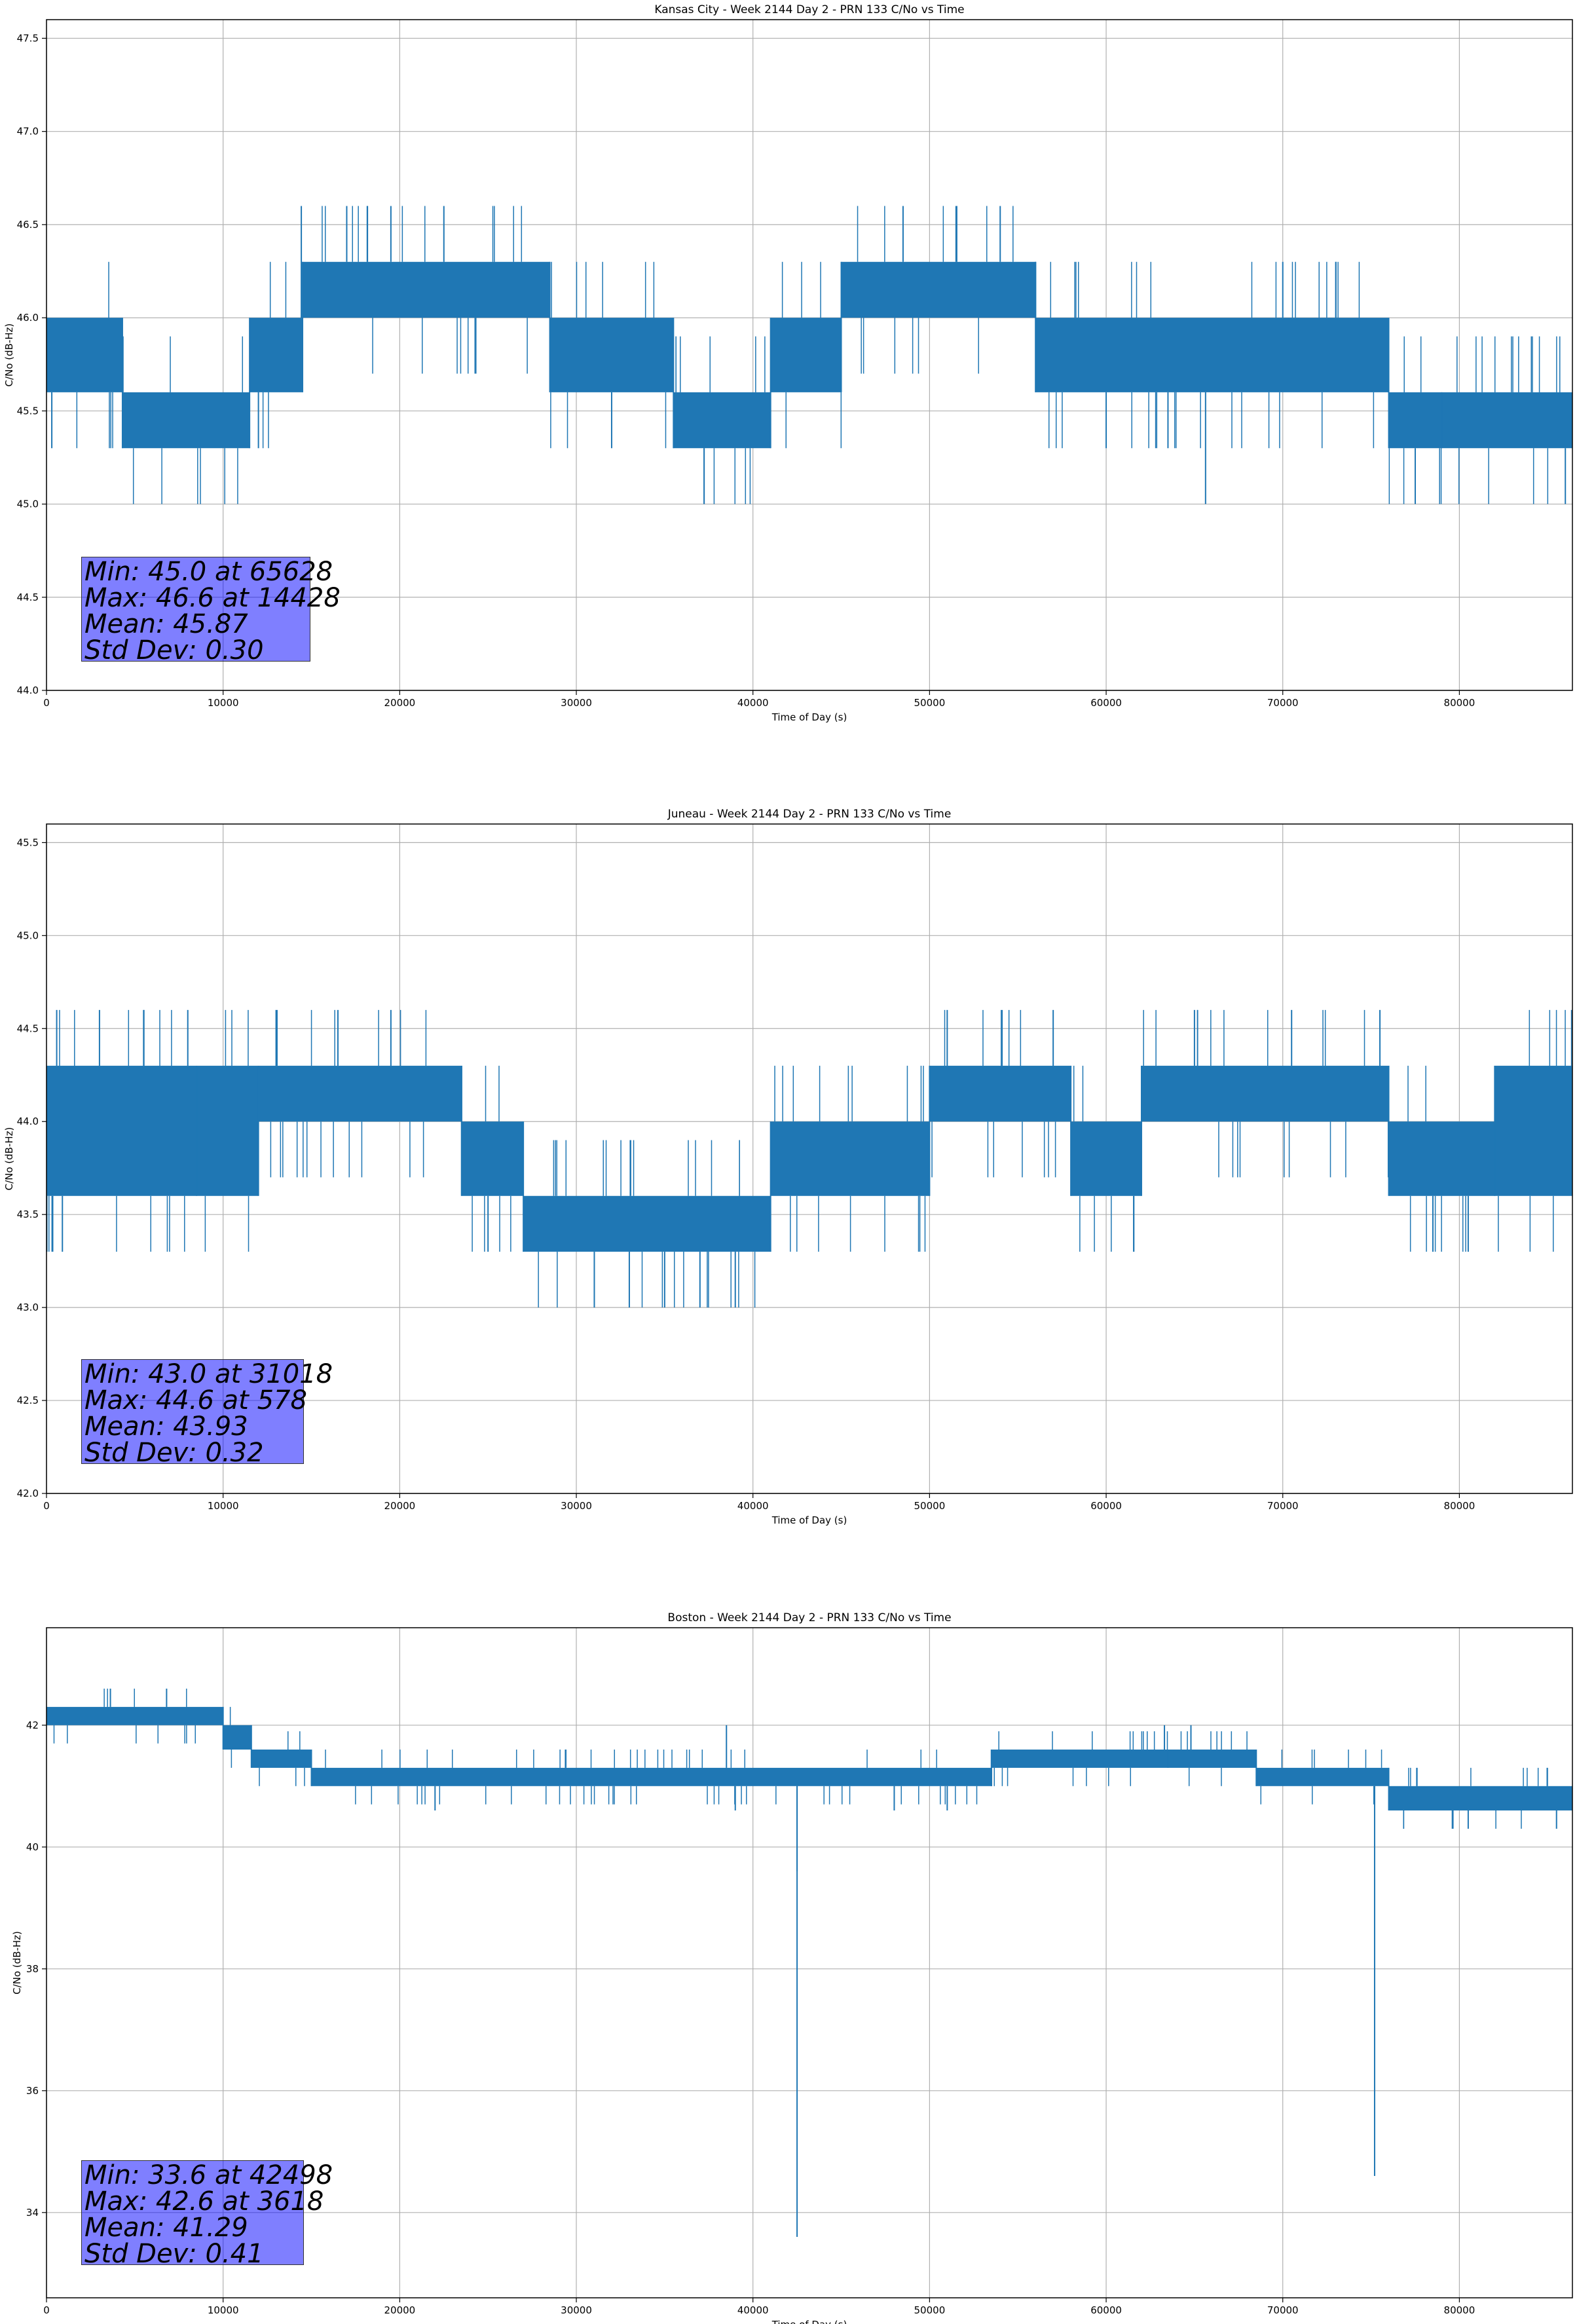 This screenshot has height=2324, width=1577. I want to click on stats-mean: Mean: 43.93, so click(166, 1427).